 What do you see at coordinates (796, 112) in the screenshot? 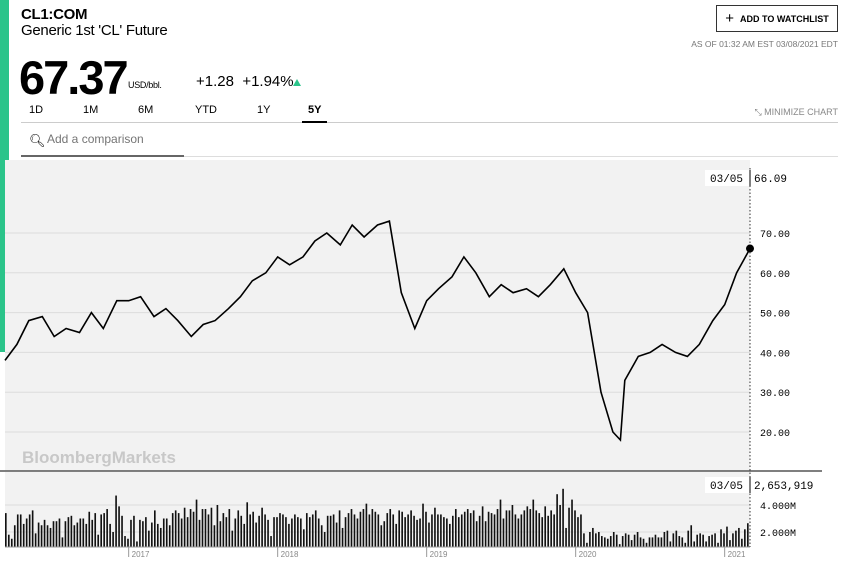
I see `minimize-chart-button: ⤡ MINIMIZE CHART` at bounding box center [796, 112].